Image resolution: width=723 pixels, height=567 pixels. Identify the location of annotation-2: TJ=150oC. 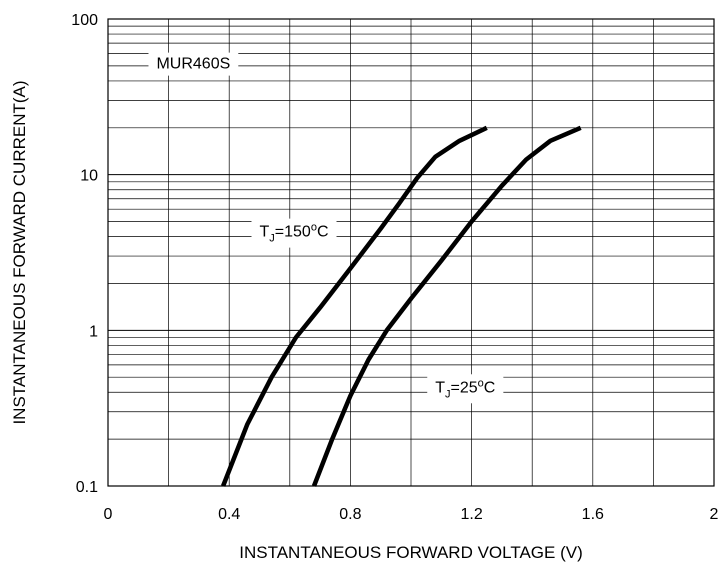
(294, 233).